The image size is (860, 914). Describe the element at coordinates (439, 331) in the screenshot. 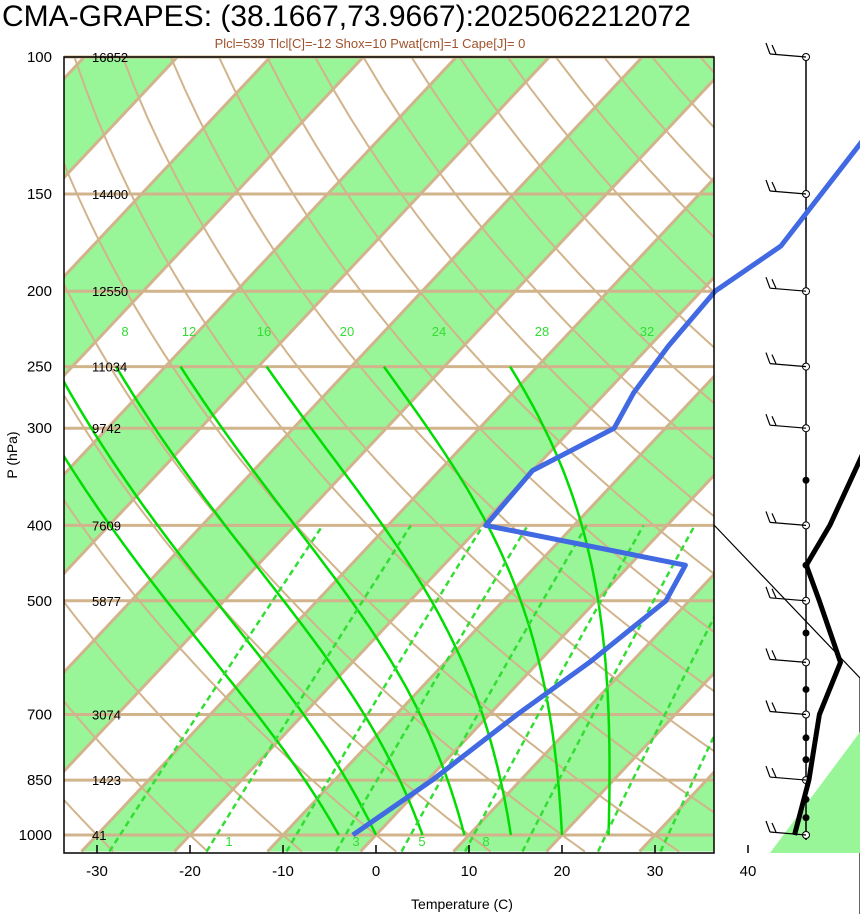

I see `moist-adiabat-label: 24` at that location.